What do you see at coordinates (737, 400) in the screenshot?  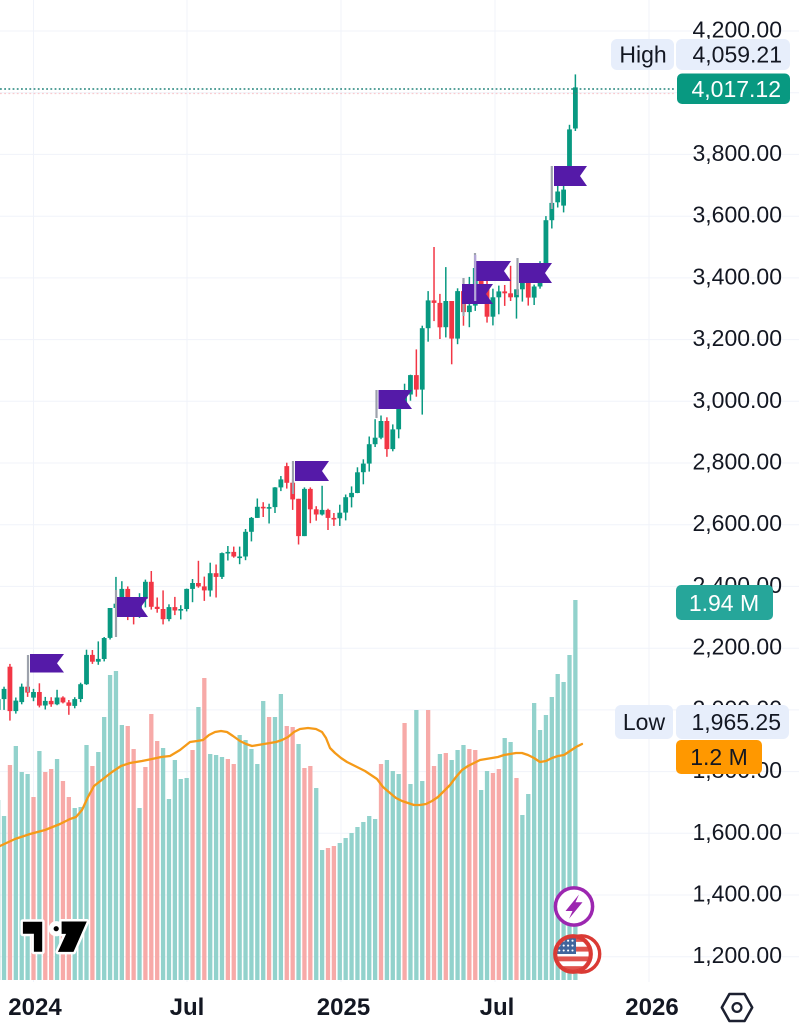 I see `svg-text: 3,000.00` at bounding box center [737, 400].